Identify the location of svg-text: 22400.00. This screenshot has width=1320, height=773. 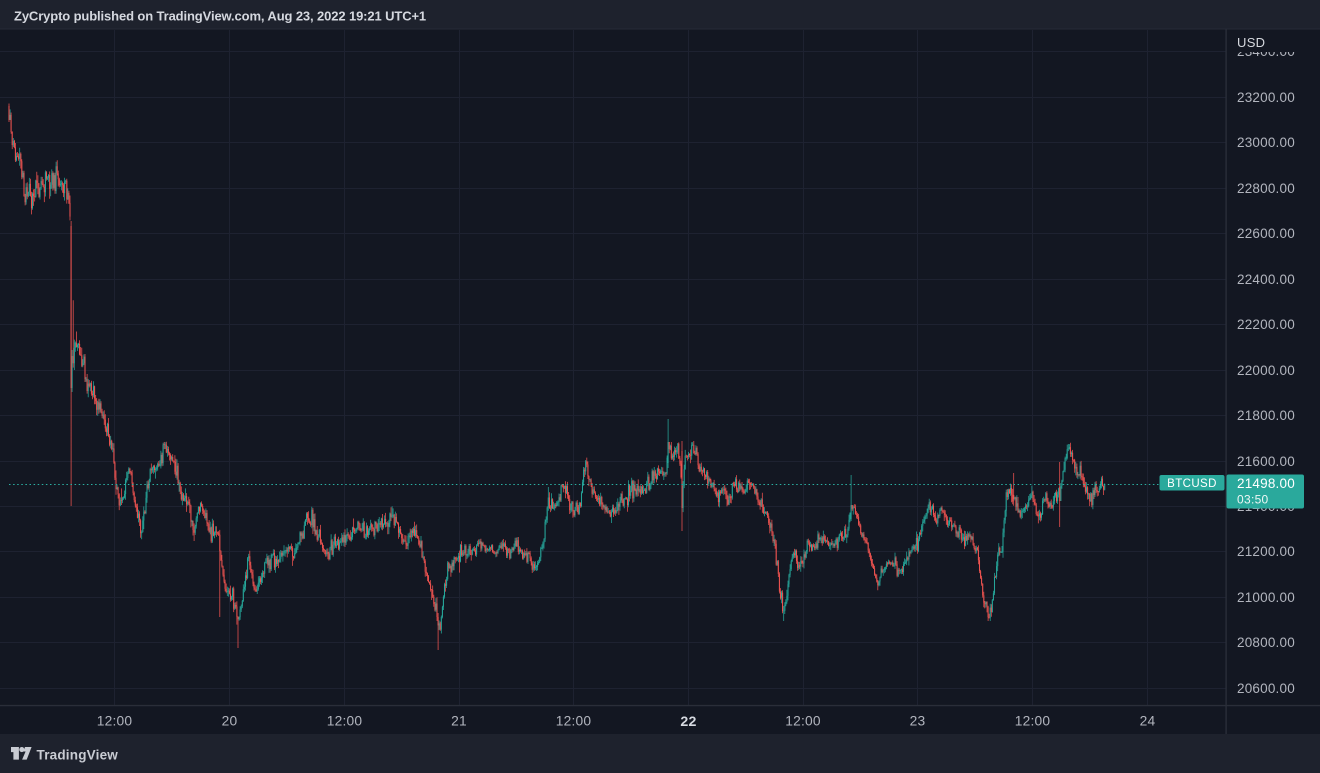
(1266, 279).